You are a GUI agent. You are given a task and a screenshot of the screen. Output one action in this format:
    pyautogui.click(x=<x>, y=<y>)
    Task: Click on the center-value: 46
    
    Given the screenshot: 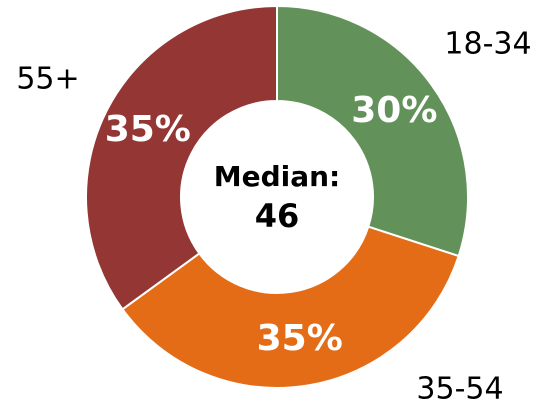 What is the action you would take?
    pyautogui.click(x=277, y=216)
    